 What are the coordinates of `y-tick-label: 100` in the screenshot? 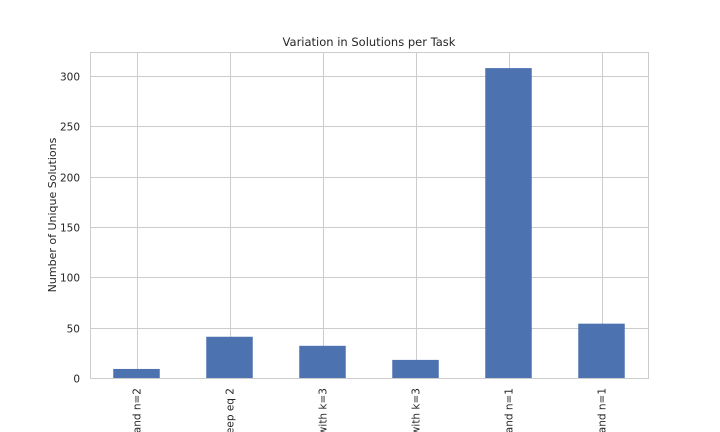 It's located at (70, 279).